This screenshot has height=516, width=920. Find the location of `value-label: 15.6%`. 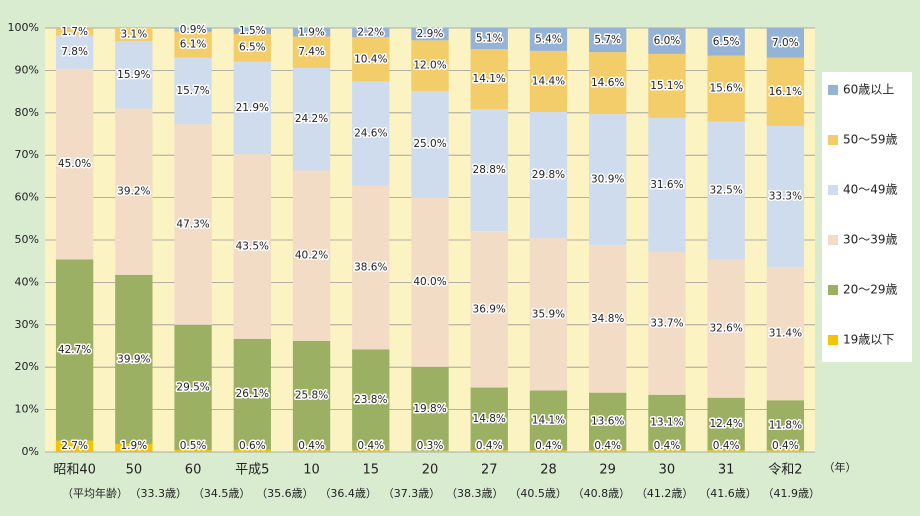

value-label: 15.6% is located at coordinates (725, 89).